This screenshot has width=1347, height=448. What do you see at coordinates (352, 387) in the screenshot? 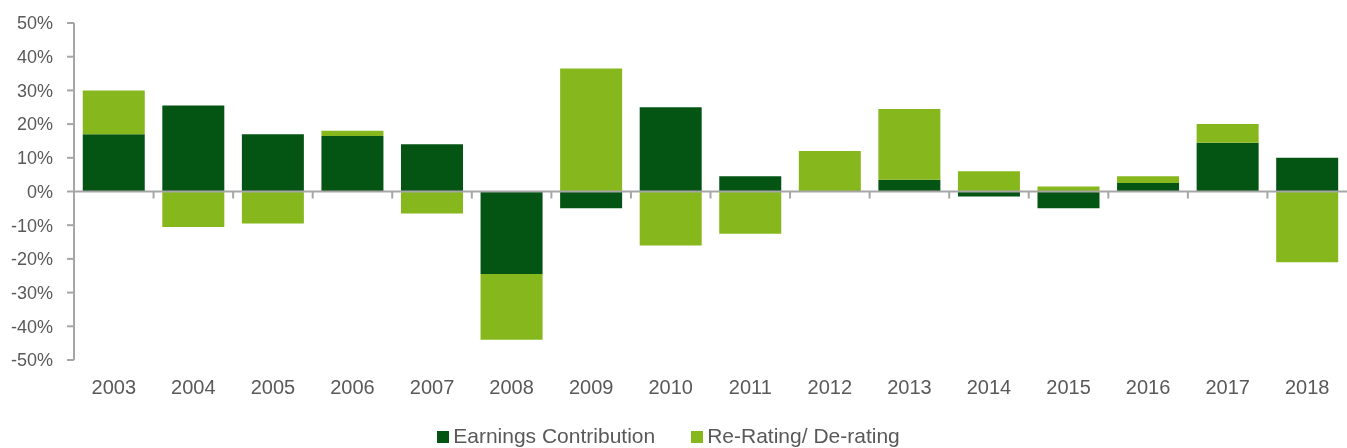
I see `x-tick-label: 2006` at bounding box center [352, 387].